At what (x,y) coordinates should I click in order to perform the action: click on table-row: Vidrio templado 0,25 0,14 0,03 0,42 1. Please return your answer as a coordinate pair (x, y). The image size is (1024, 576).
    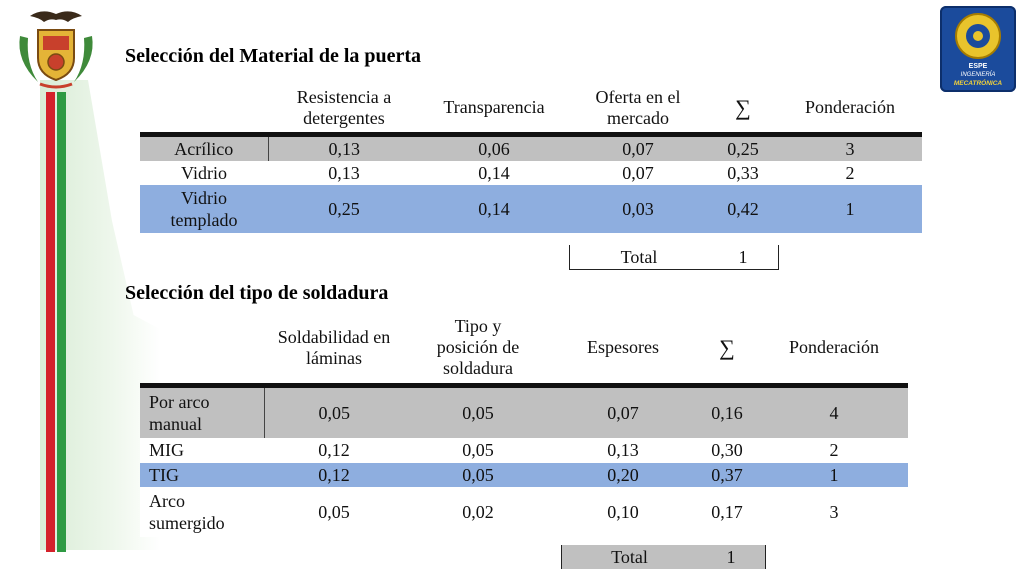
    Looking at the image, I should click on (531, 208).